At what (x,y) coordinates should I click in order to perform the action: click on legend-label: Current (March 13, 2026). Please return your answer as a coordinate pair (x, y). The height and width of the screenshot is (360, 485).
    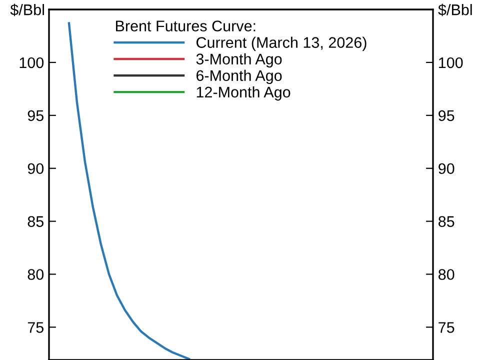
    Looking at the image, I should click on (281, 43).